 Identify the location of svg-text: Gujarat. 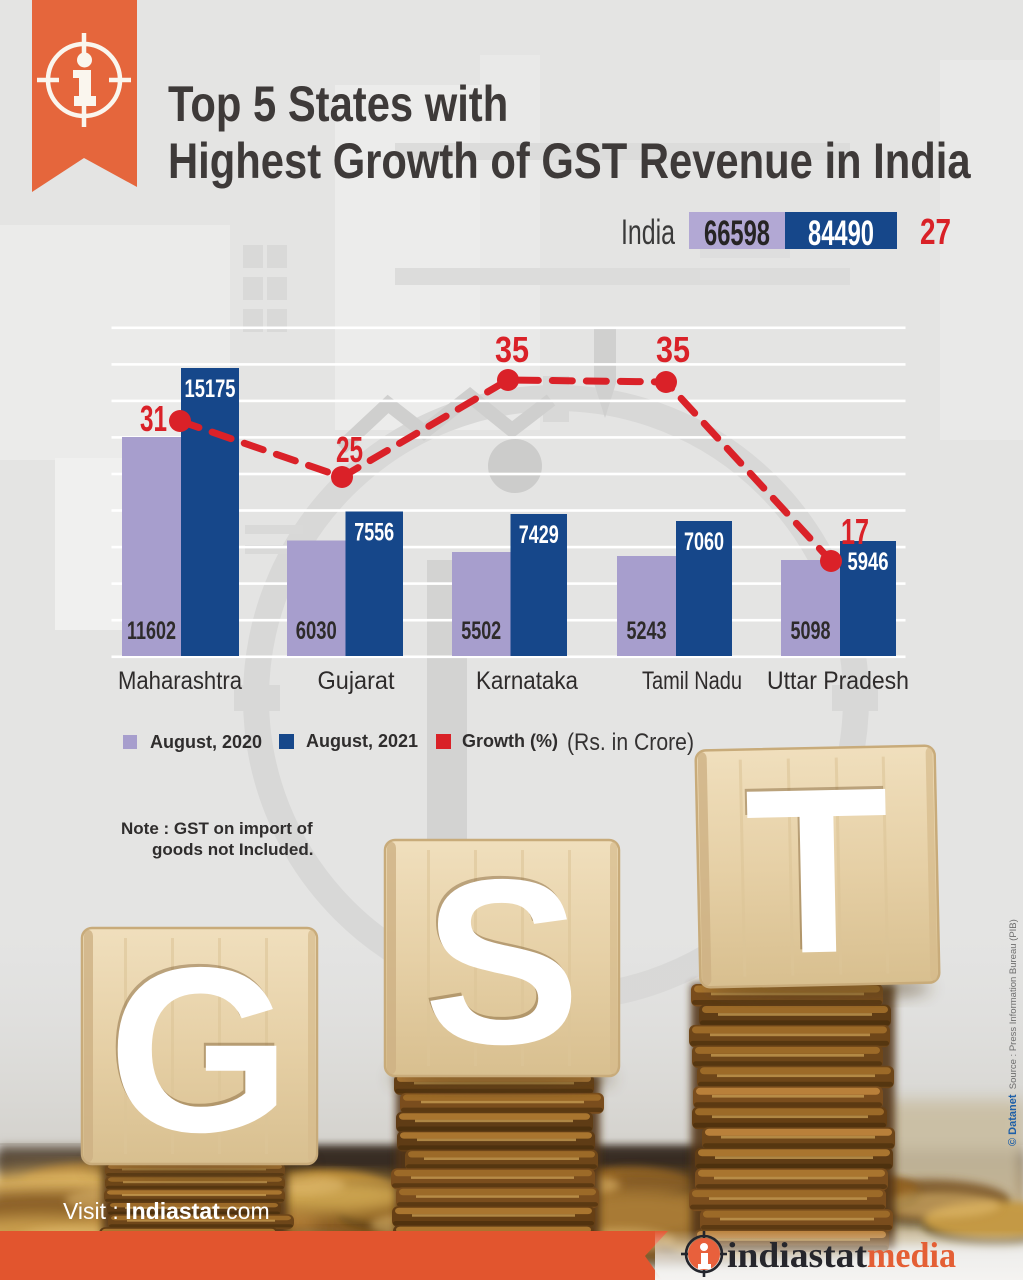
(356, 681).